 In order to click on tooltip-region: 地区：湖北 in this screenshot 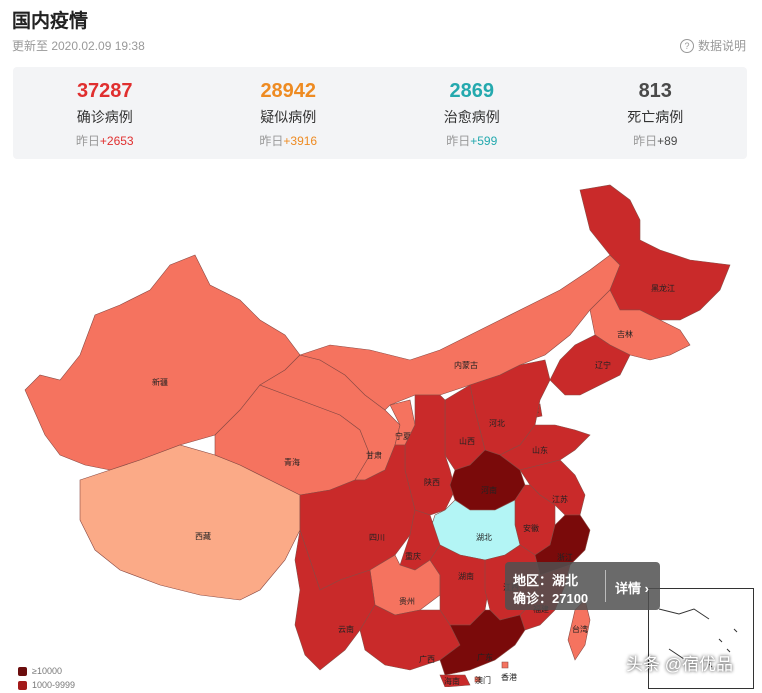, I will do `click(546, 580)`.